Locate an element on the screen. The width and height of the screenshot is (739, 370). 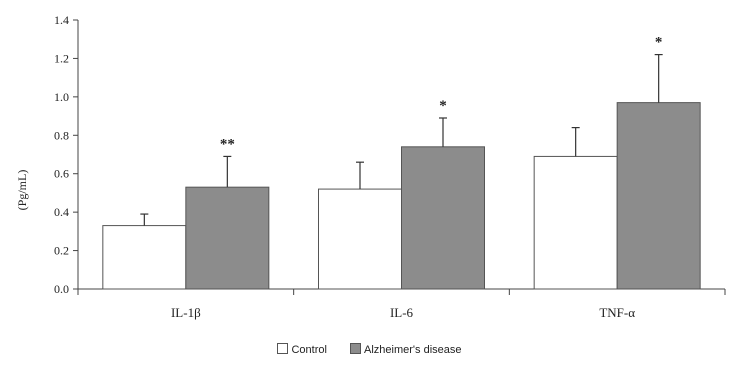
y-tick-label: 1.0 is located at coordinates (61, 97).